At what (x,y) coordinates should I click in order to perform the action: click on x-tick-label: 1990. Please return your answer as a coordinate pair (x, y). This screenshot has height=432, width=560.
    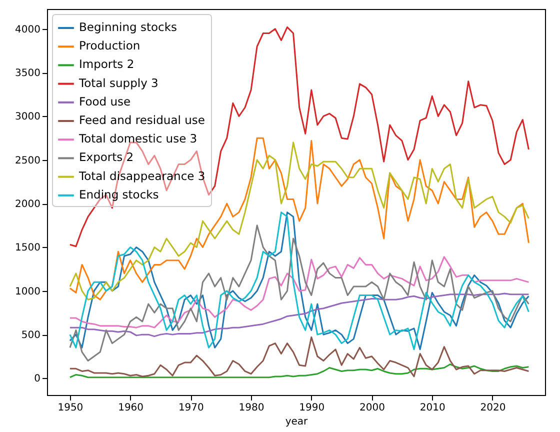
    Looking at the image, I should click on (312, 408).